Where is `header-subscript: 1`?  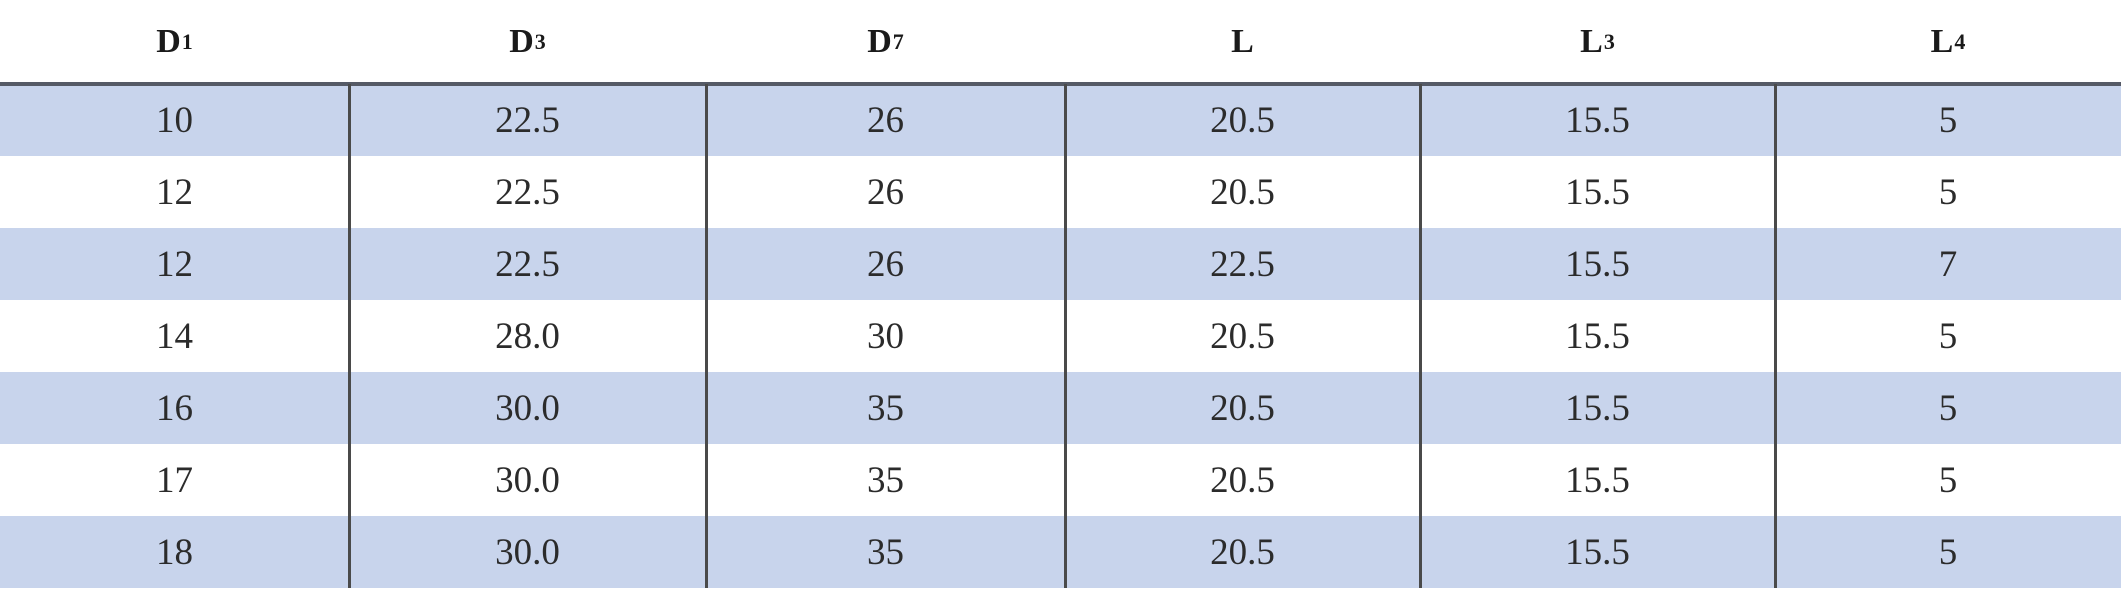 header-subscript: 1 is located at coordinates (187, 41).